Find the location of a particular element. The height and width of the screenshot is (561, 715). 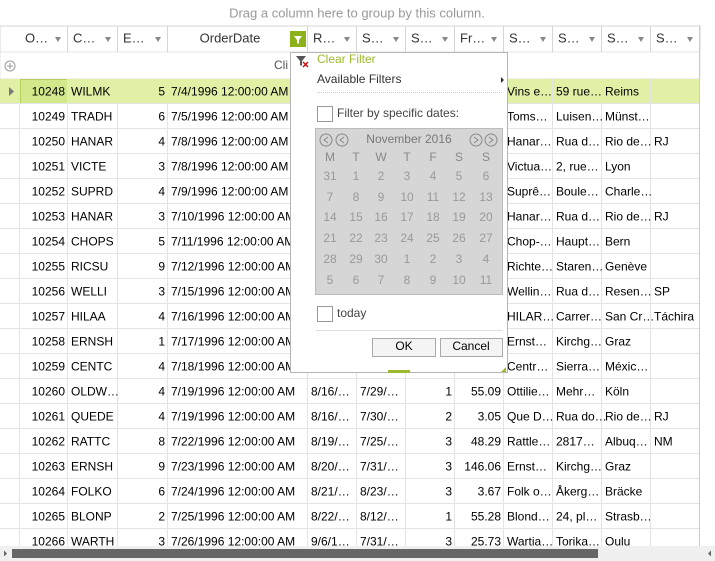

available-filters: Available Filters is located at coordinates (359, 79).